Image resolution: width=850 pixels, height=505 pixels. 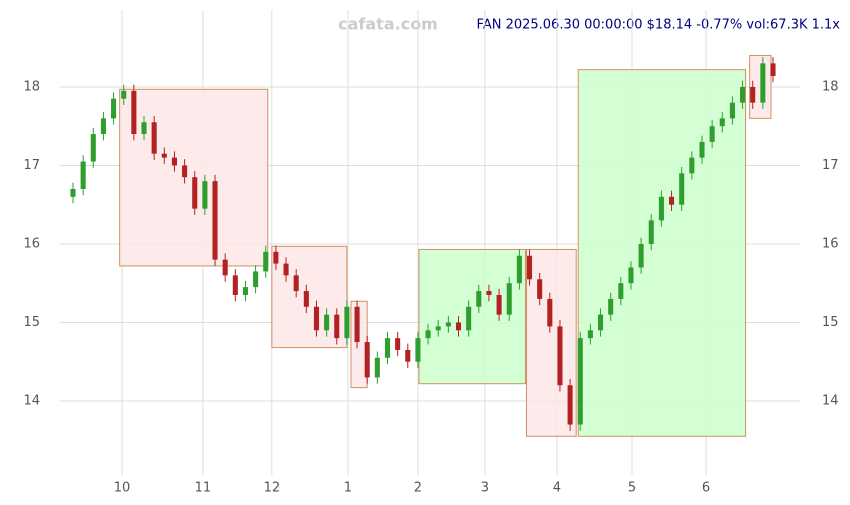 I want to click on x-tick-label: 10, so click(x=122, y=488).